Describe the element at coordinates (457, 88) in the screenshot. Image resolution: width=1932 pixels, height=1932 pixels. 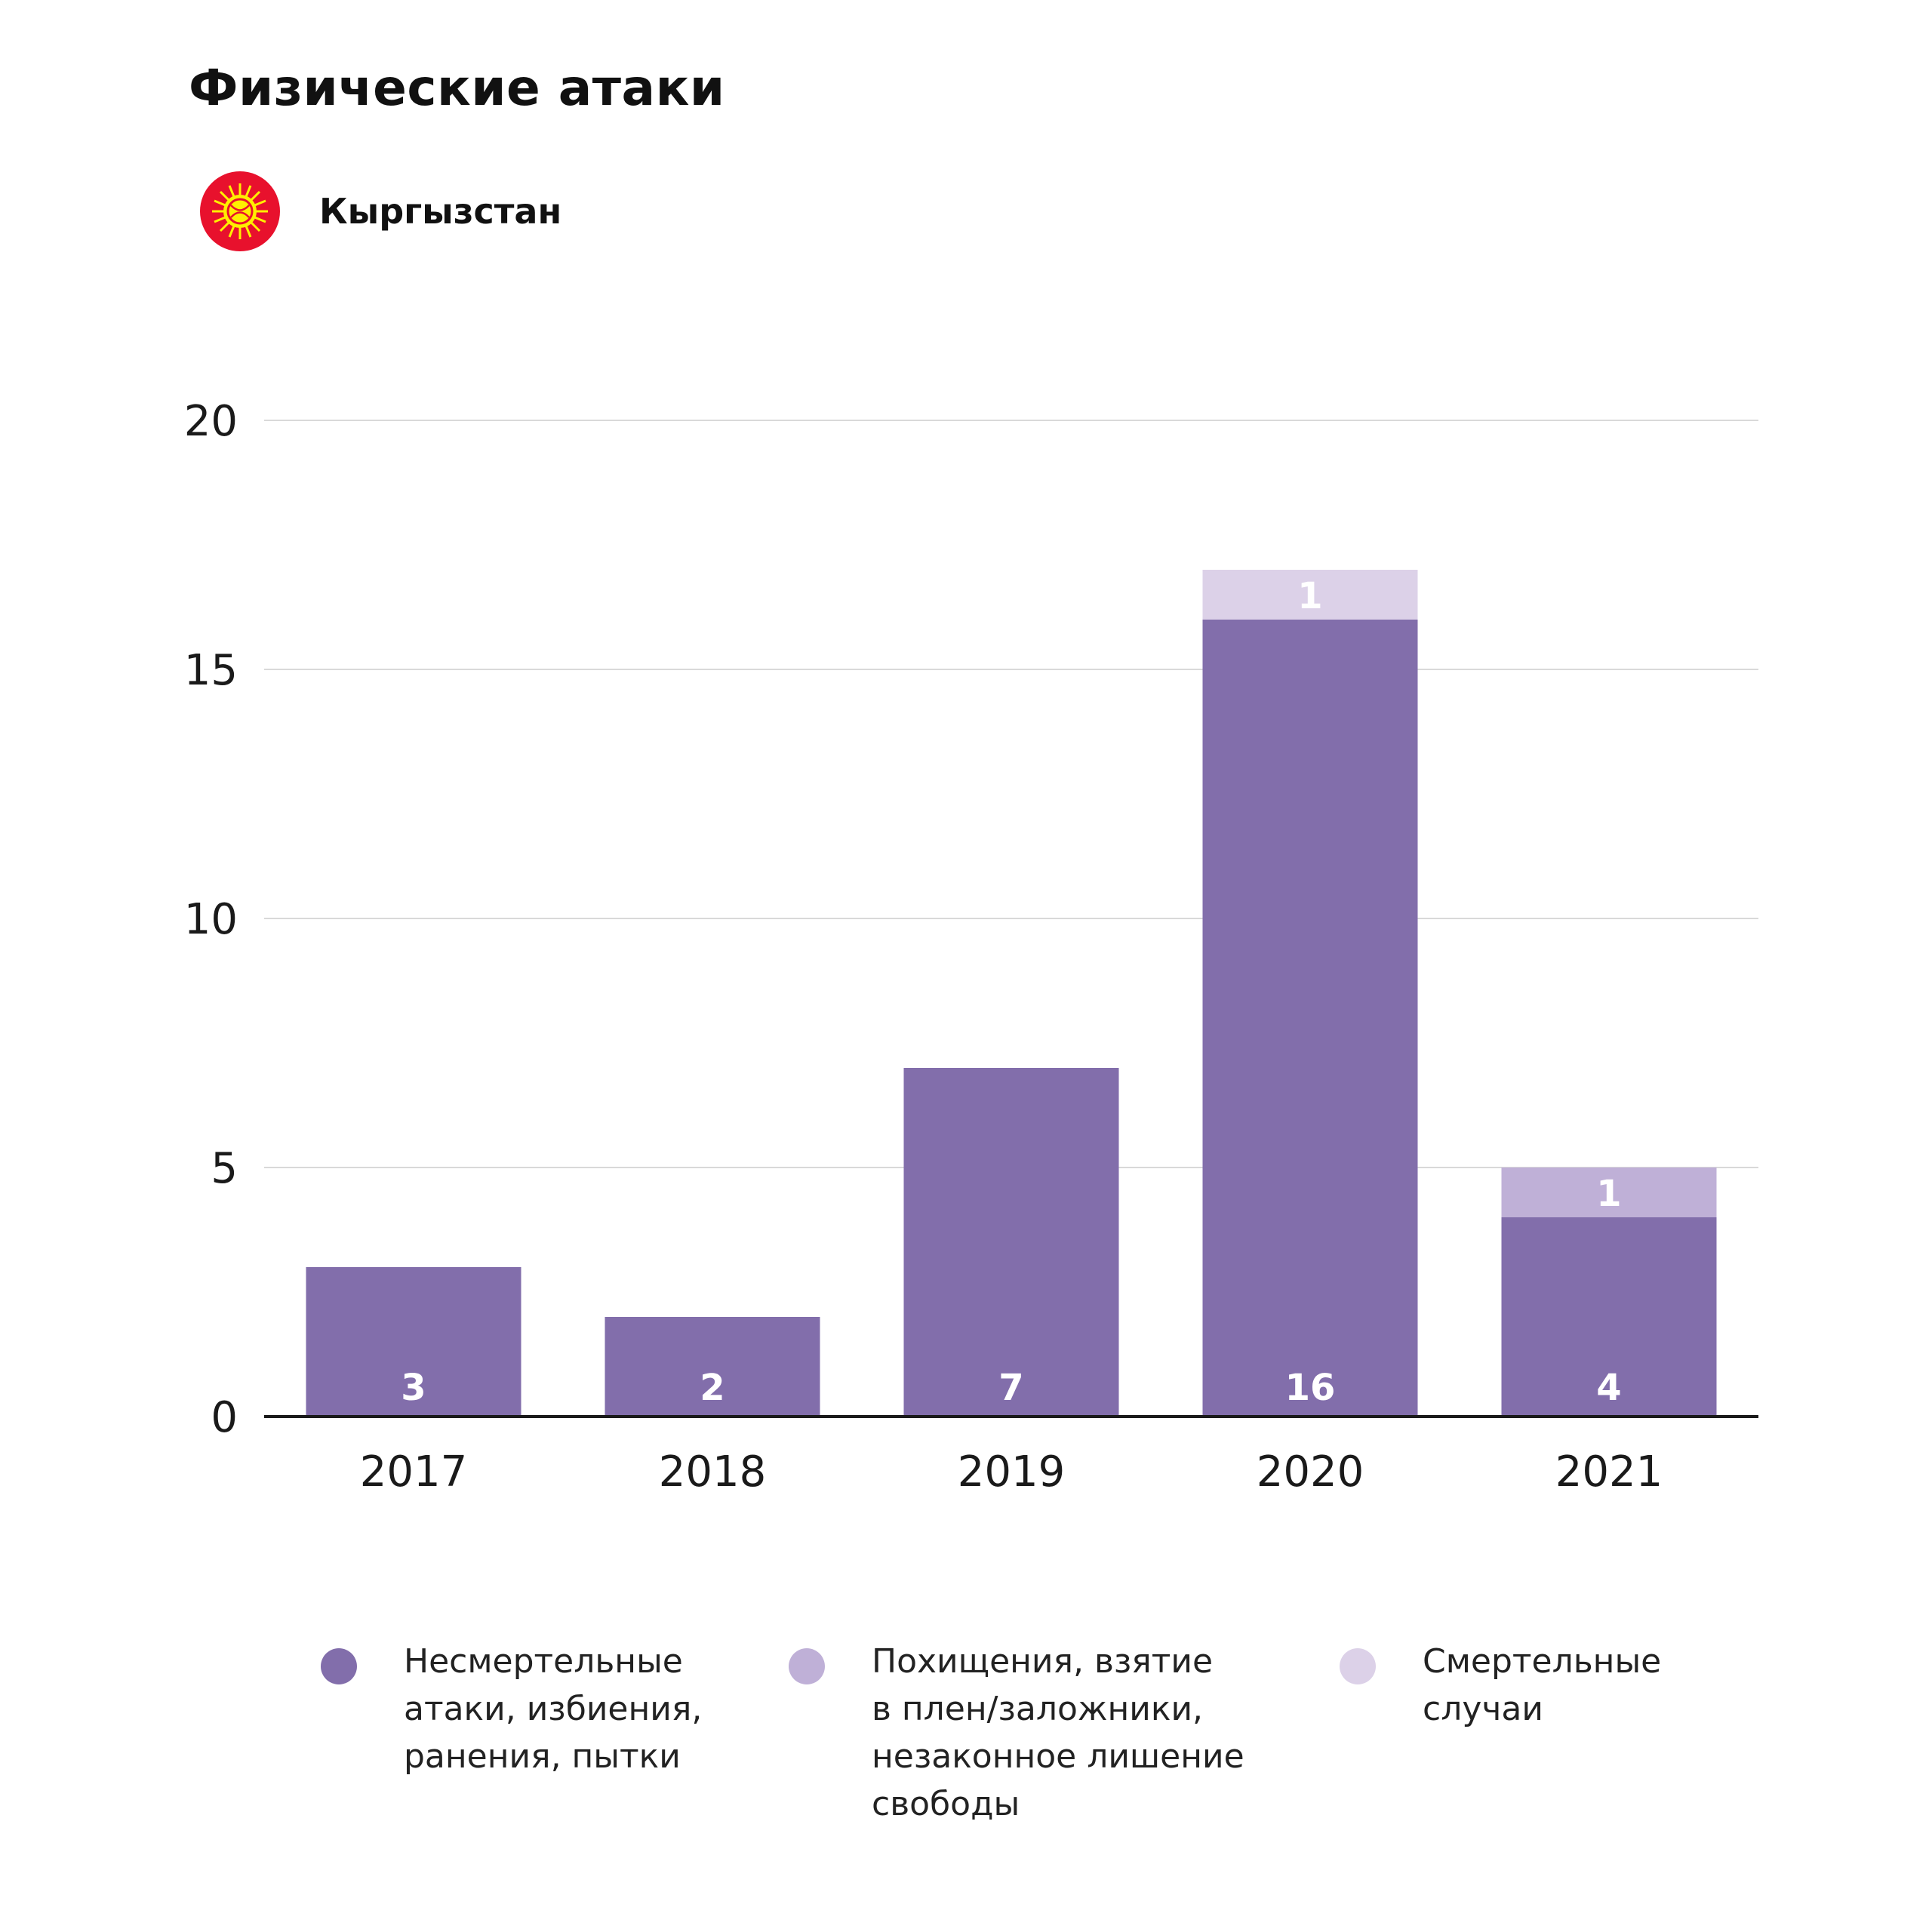
I see `chart-title: Физические атаки` at that location.